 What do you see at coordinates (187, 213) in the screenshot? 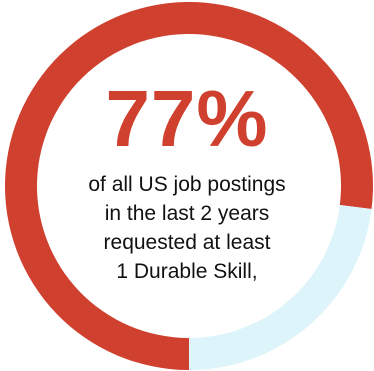
I see `caption-line-2: in the last 2 years` at bounding box center [187, 213].